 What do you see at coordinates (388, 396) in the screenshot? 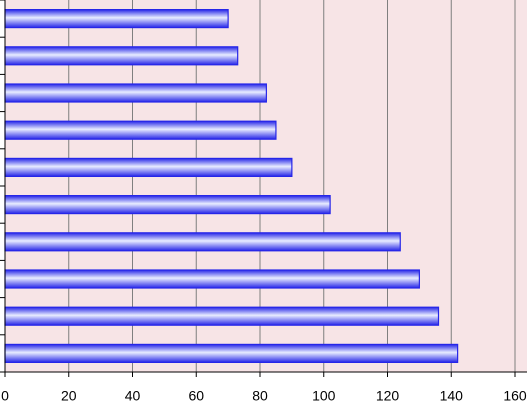
I see `x-tick-label: 120` at bounding box center [388, 396].